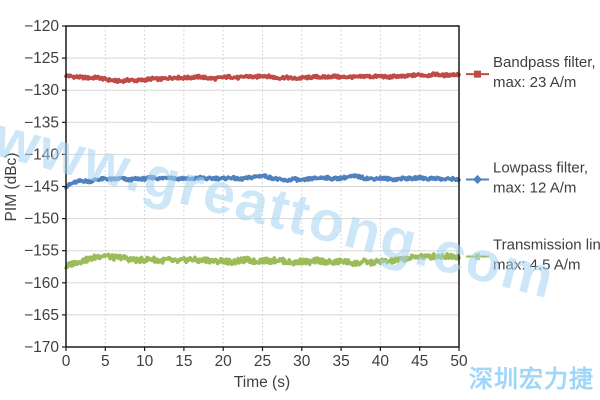  Describe the element at coordinates (459, 361) in the screenshot. I see `x-tick-label: 50` at that location.